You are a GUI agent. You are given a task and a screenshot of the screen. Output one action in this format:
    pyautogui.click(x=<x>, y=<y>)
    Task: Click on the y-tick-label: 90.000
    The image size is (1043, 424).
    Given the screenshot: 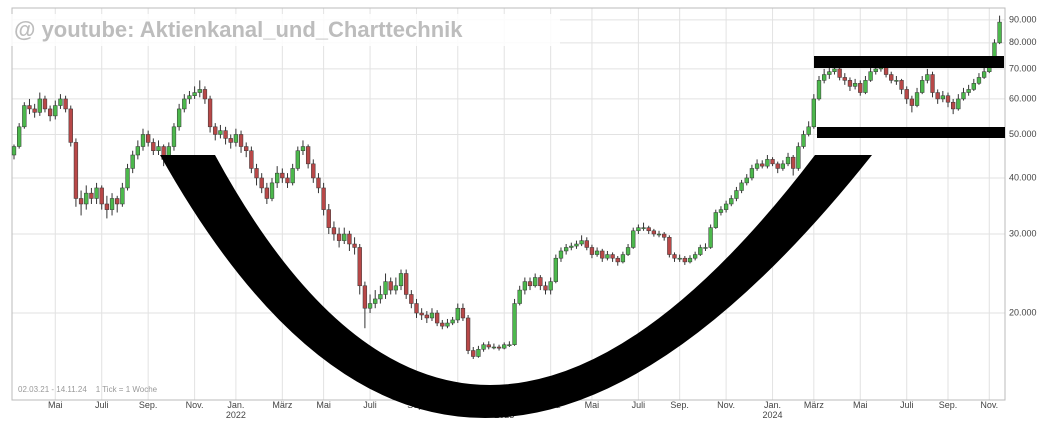 What is the action you would take?
    pyautogui.click(x=1023, y=19)
    